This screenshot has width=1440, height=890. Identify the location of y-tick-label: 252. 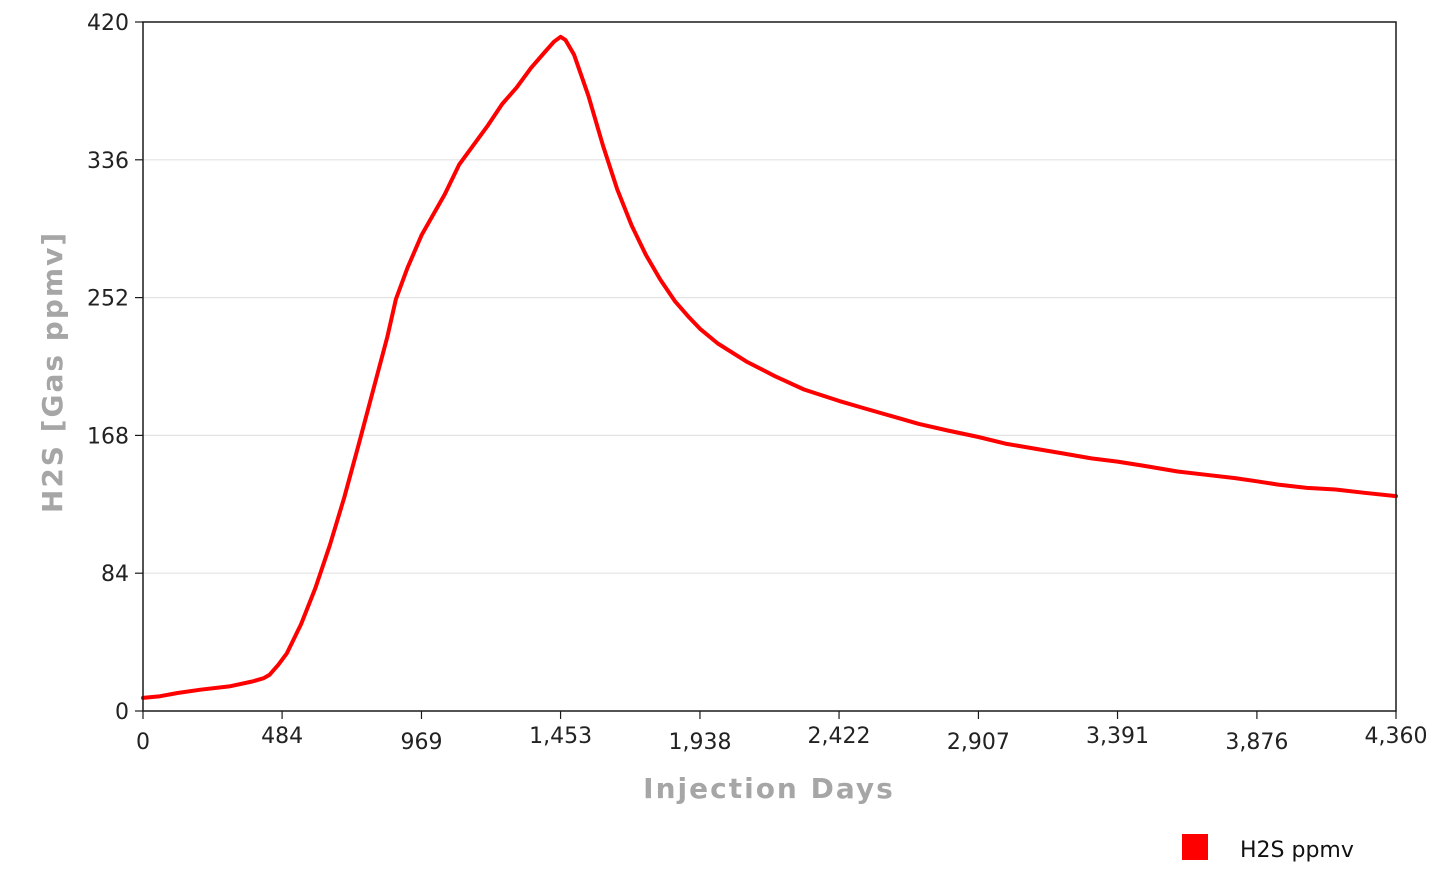
(108, 299).